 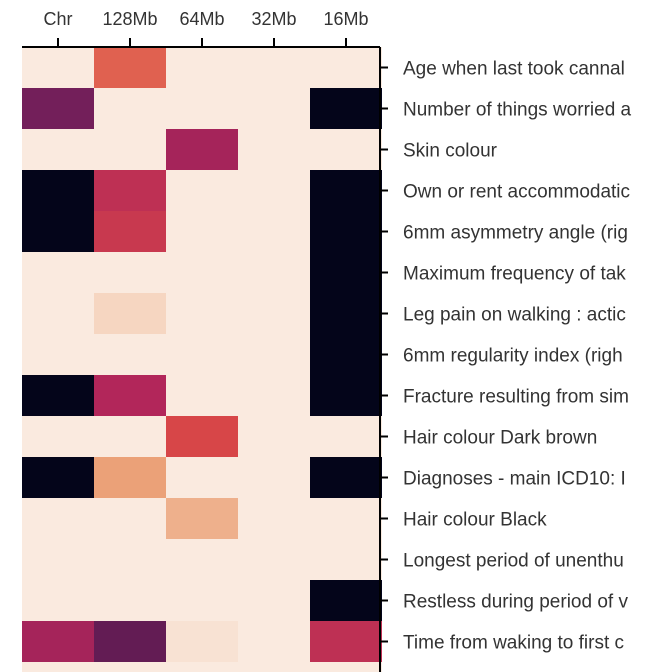 I want to click on row-label: 6mm asymmetry angle (rig, so click(x=515, y=233).